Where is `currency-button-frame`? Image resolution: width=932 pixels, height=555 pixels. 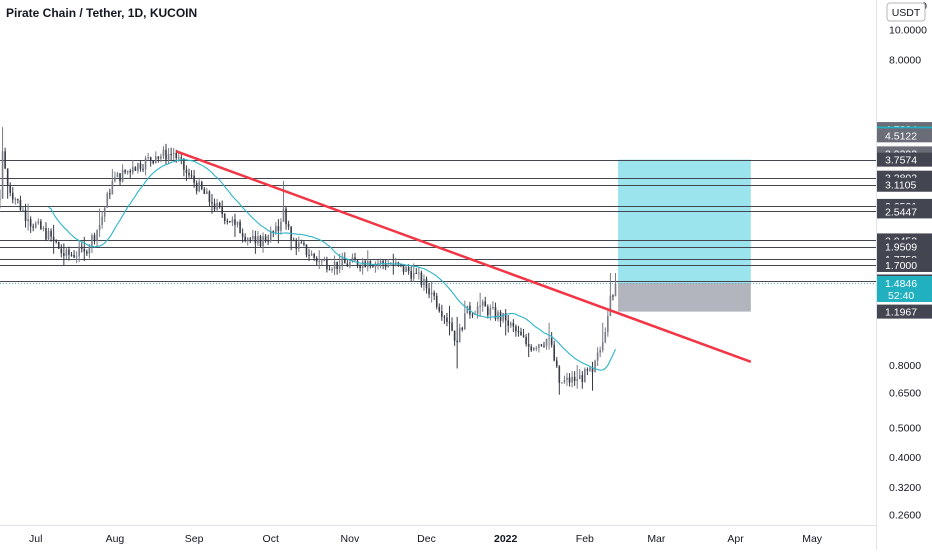
currency-button-frame is located at coordinates (906, 12).